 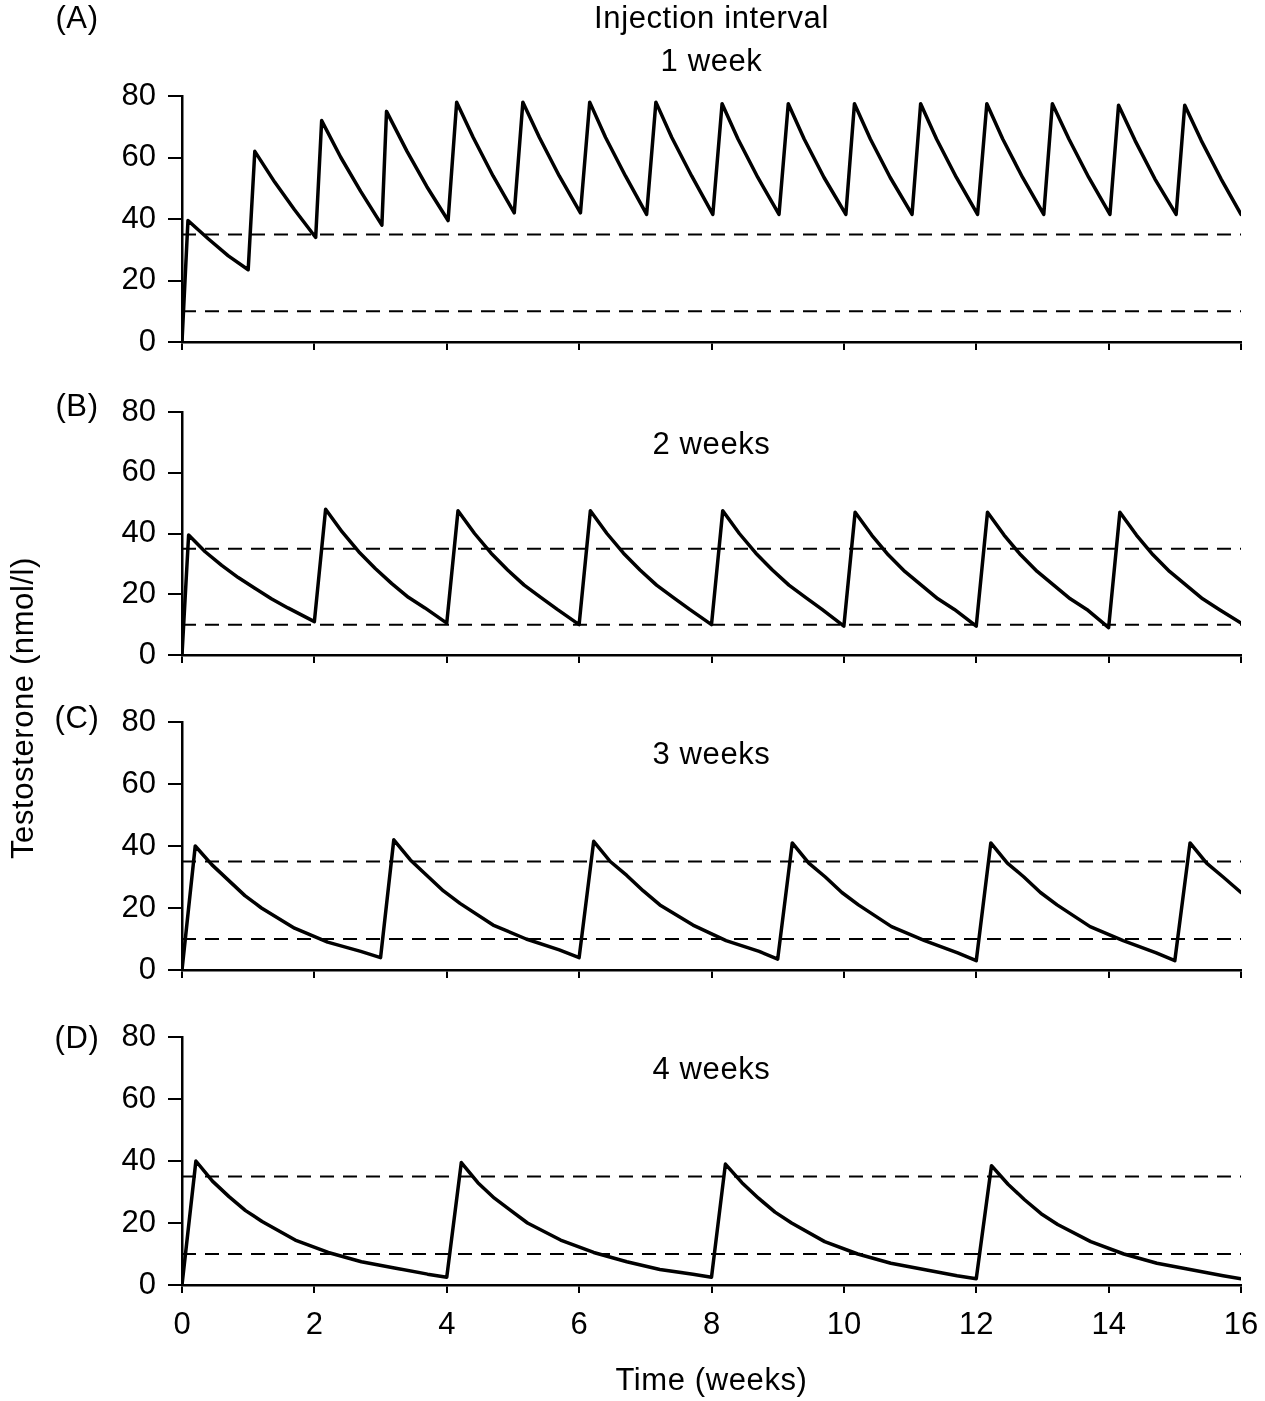 I want to click on chart-title: 3 weeks, so click(x=711, y=753).